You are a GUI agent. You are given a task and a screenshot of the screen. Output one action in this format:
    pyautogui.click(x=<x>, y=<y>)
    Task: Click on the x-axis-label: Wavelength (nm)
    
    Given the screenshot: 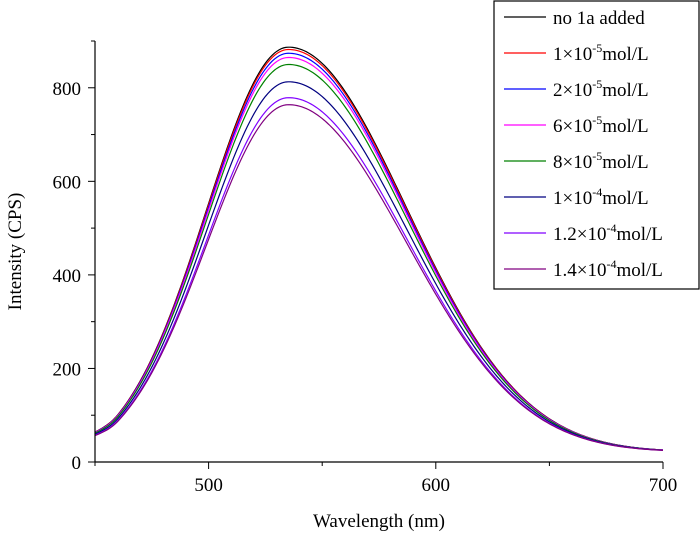 What is the action you would take?
    pyautogui.click(x=379, y=521)
    